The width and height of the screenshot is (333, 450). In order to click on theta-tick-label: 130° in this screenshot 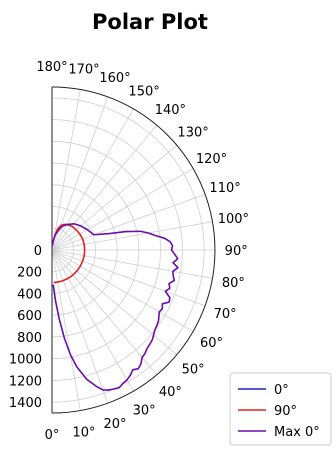, I will do `click(192, 133)`.